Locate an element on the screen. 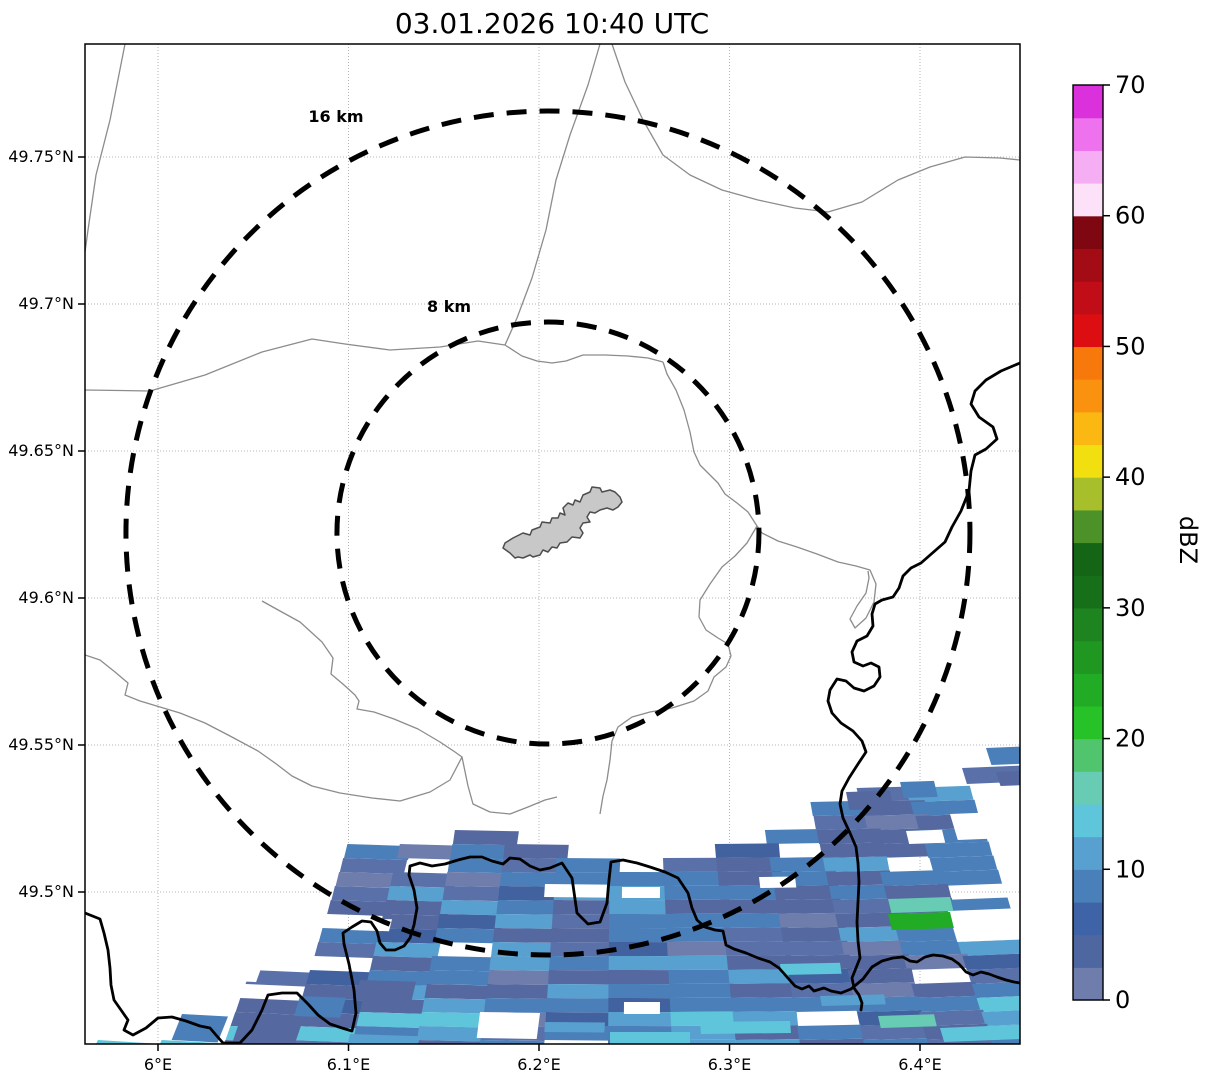  colorbar-tick-label: 10 is located at coordinates (1130, 869).